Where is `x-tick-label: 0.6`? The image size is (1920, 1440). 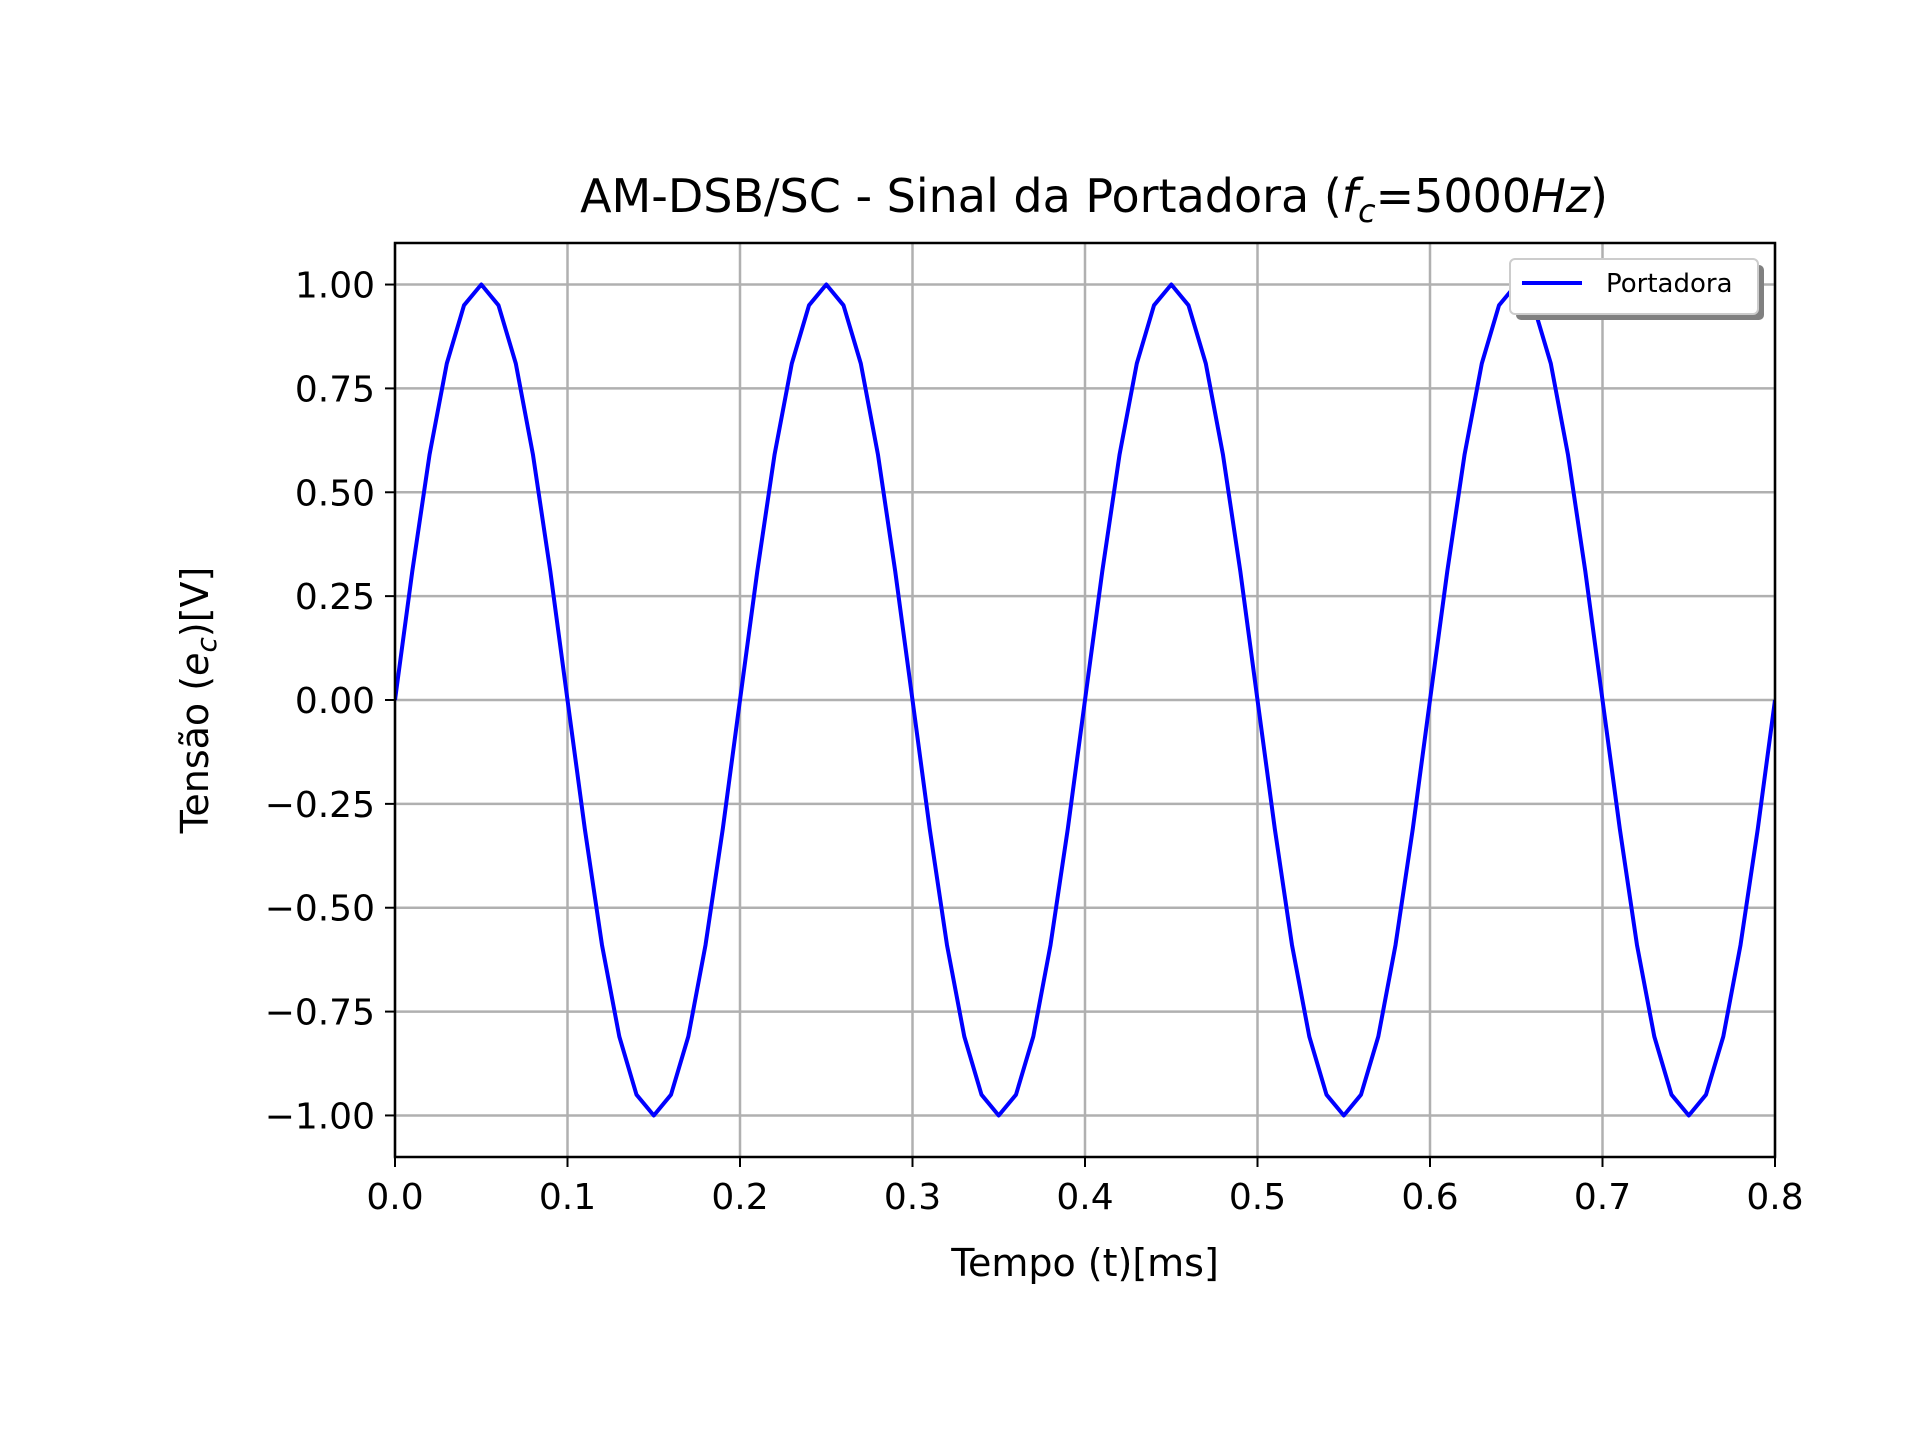
x-tick-label: 0.6 is located at coordinates (1429, 1197).